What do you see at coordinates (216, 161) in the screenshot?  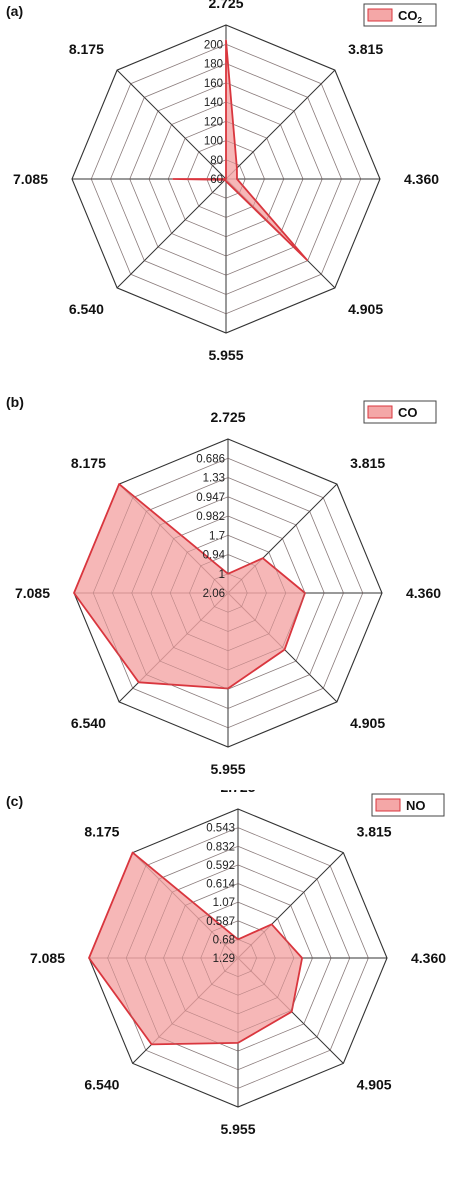 I see `tick-label: 80` at bounding box center [216, 161].